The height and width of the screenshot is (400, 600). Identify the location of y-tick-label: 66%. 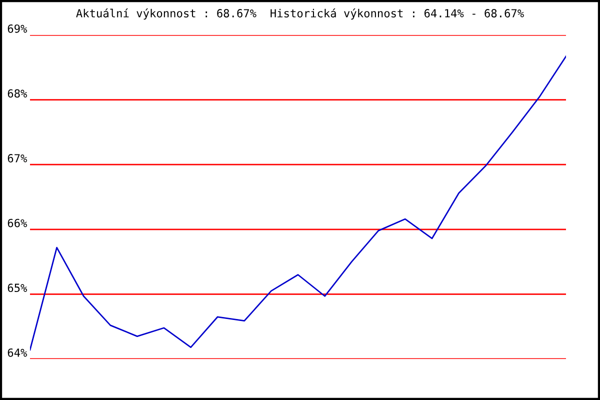
(18, 223).